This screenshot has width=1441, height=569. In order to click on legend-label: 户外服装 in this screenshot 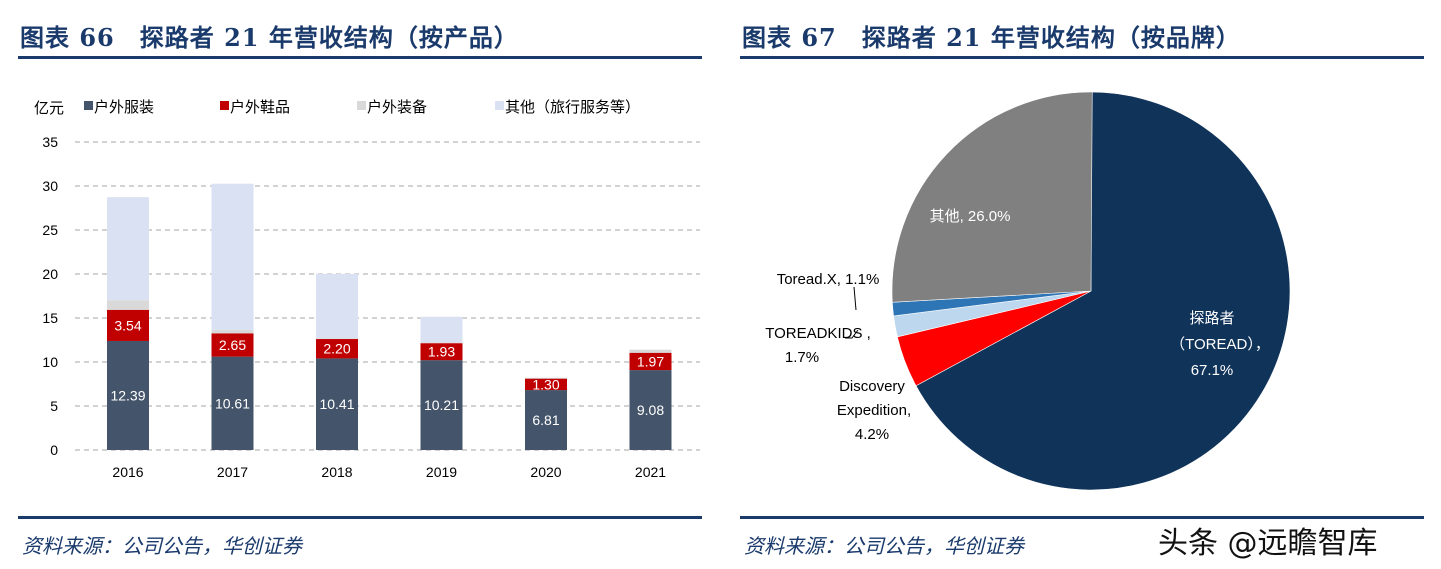, I will do `click(124, 107)`.